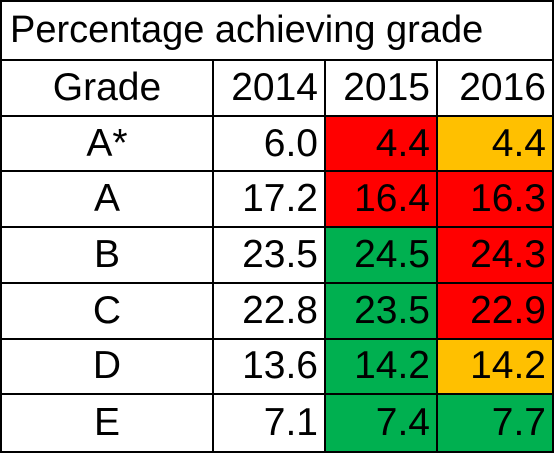  Describe the element at coordinates (495, 256) in the screenshot. I see `value-cell: 24.3` at that location.